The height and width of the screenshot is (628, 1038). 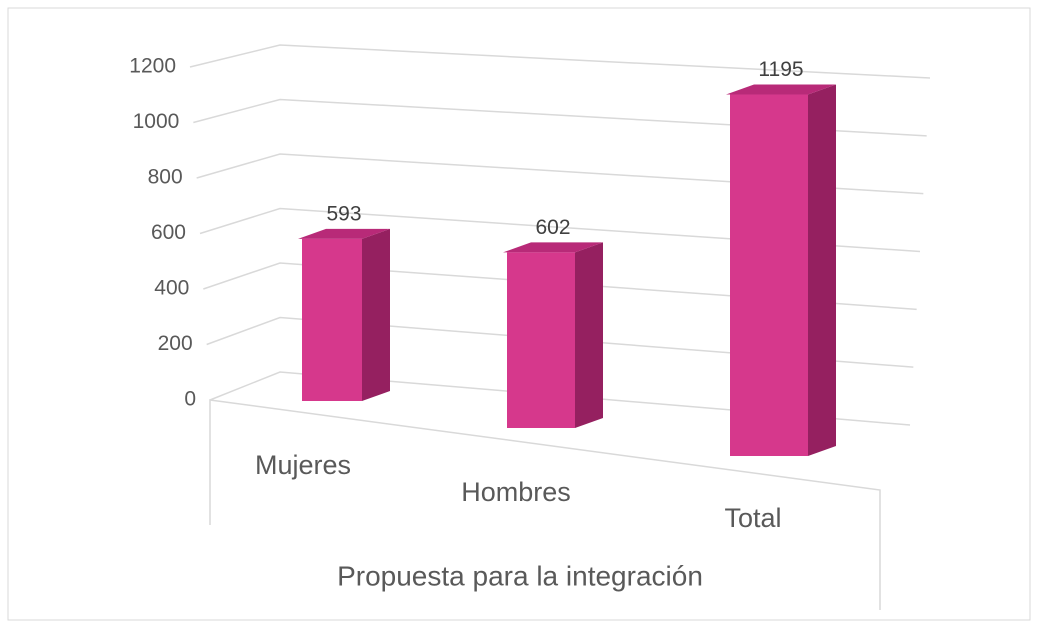 I want to click on y-tick-label: 0, so click(x=190, y=399).